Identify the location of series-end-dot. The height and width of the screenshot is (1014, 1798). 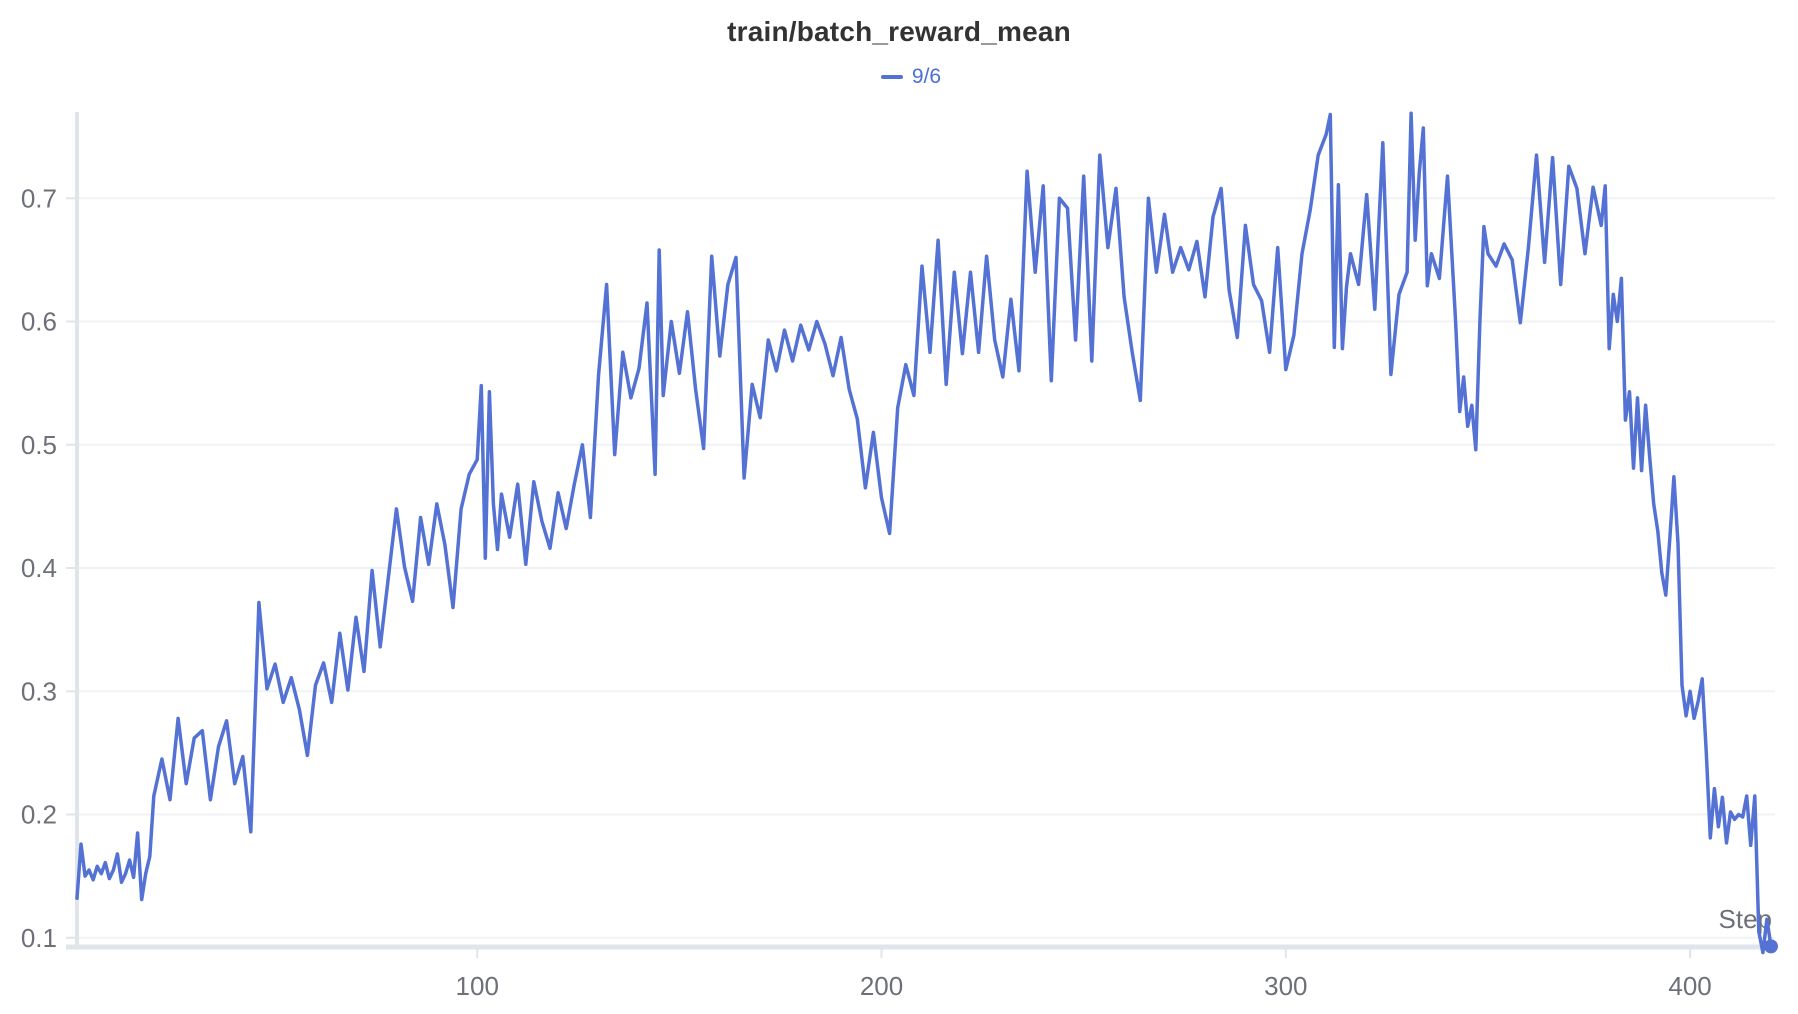
(1770, 946).